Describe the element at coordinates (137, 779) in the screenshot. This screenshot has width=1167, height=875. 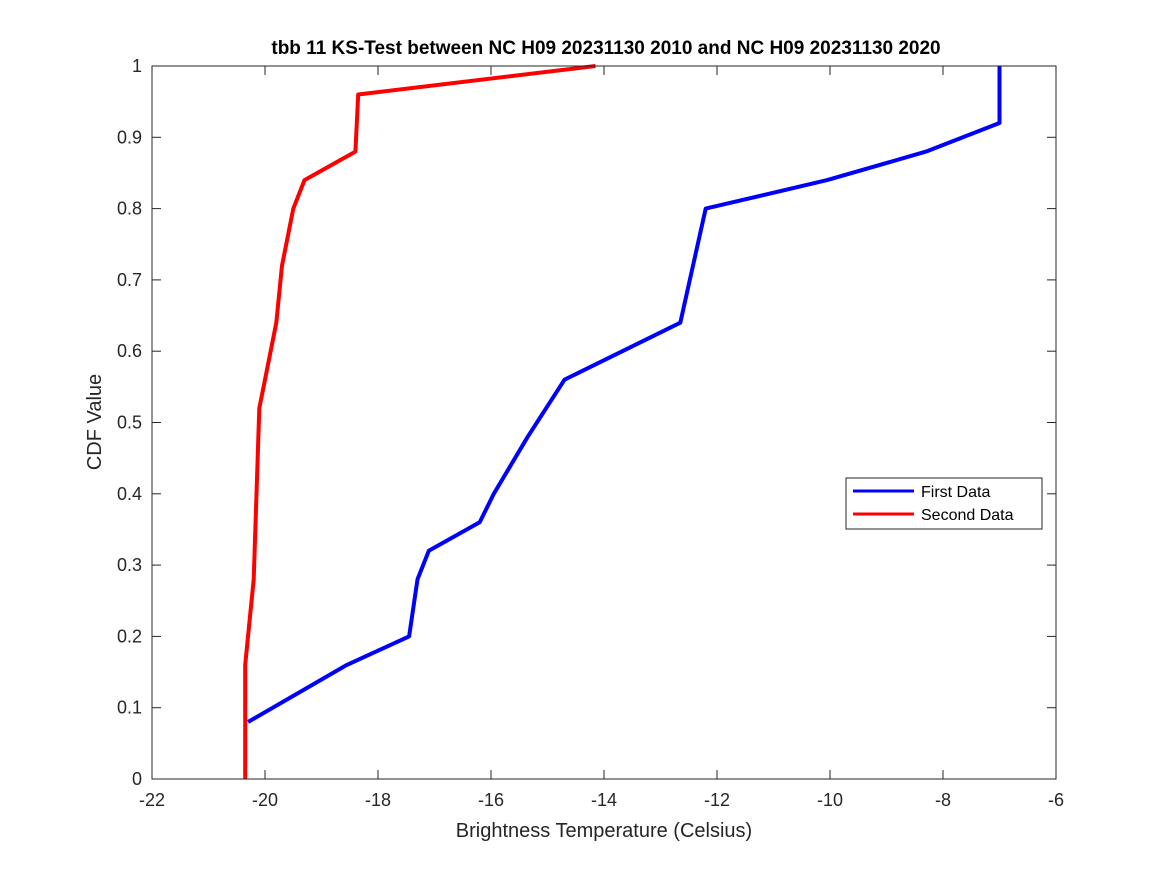
I see `y-tick-label: 0` at that location.